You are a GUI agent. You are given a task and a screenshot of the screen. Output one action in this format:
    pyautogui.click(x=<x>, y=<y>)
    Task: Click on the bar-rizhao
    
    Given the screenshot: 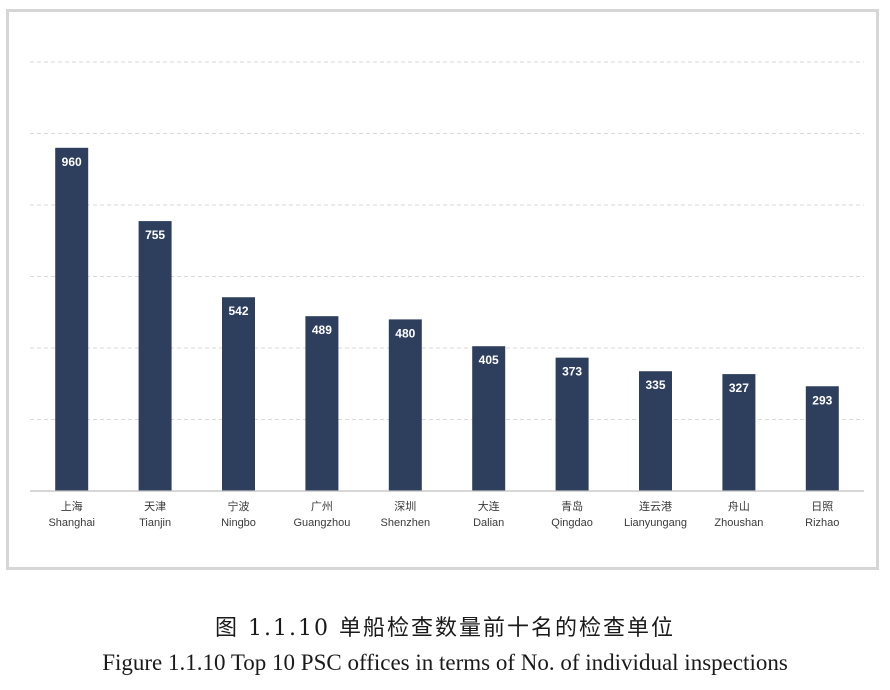 What is the action you would take?
    pyautogui.click(x=822, y=438)
    